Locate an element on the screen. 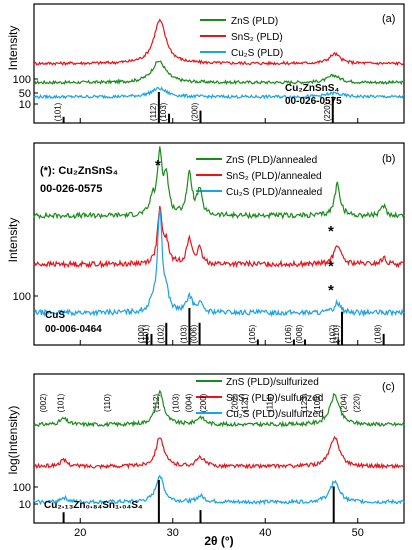  panel-a-reference-name: Cu₂ZnSnS₄ is located at coordinates (312, 88).